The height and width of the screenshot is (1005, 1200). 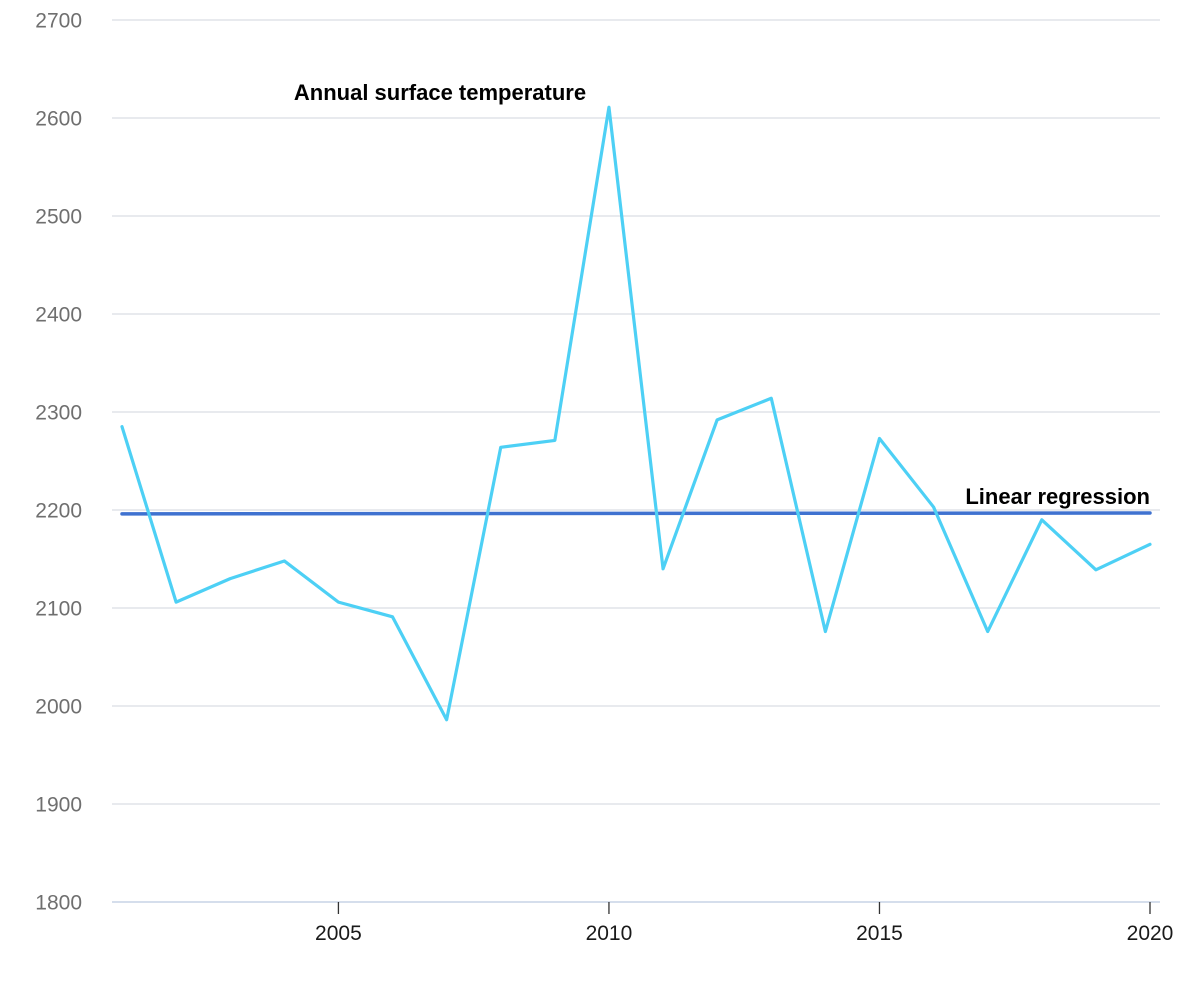 I want to click on y-tick-label: 2000, so click(x=58, y=707).